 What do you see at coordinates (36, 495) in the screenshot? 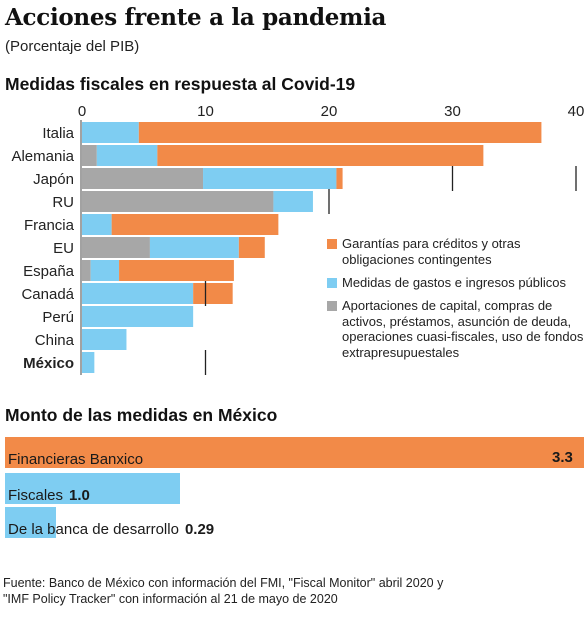
I see `mexico-category: Fiscales` at bounding box center [36, 495].